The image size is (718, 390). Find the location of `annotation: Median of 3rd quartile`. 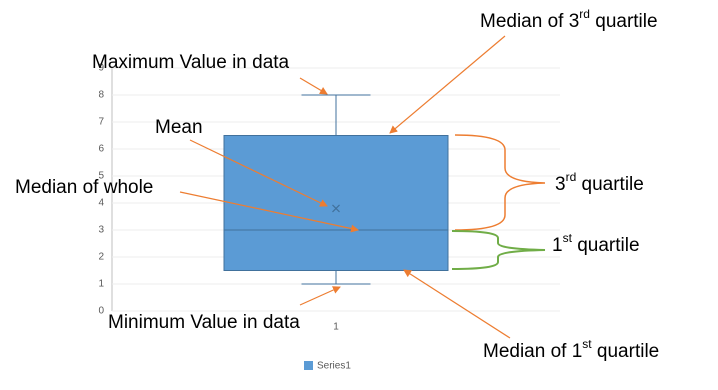

annotation: Median of 3rd quartile is located at coordinates (569, 19).